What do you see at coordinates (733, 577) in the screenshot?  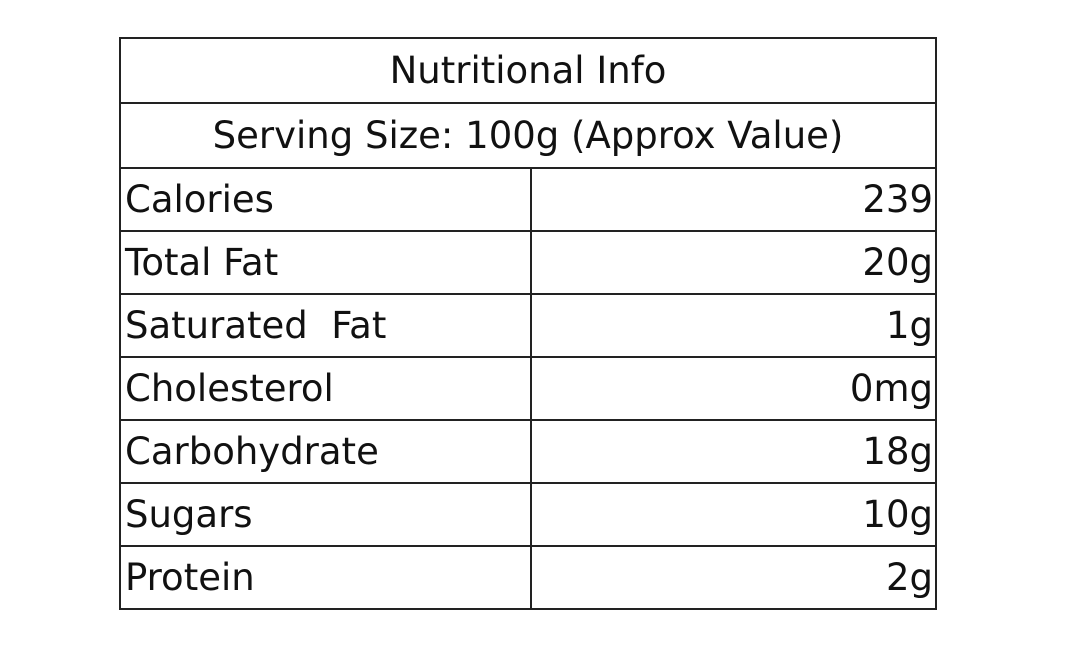 I see `nutrient-value: 2g` at bounding box center [733, 577].